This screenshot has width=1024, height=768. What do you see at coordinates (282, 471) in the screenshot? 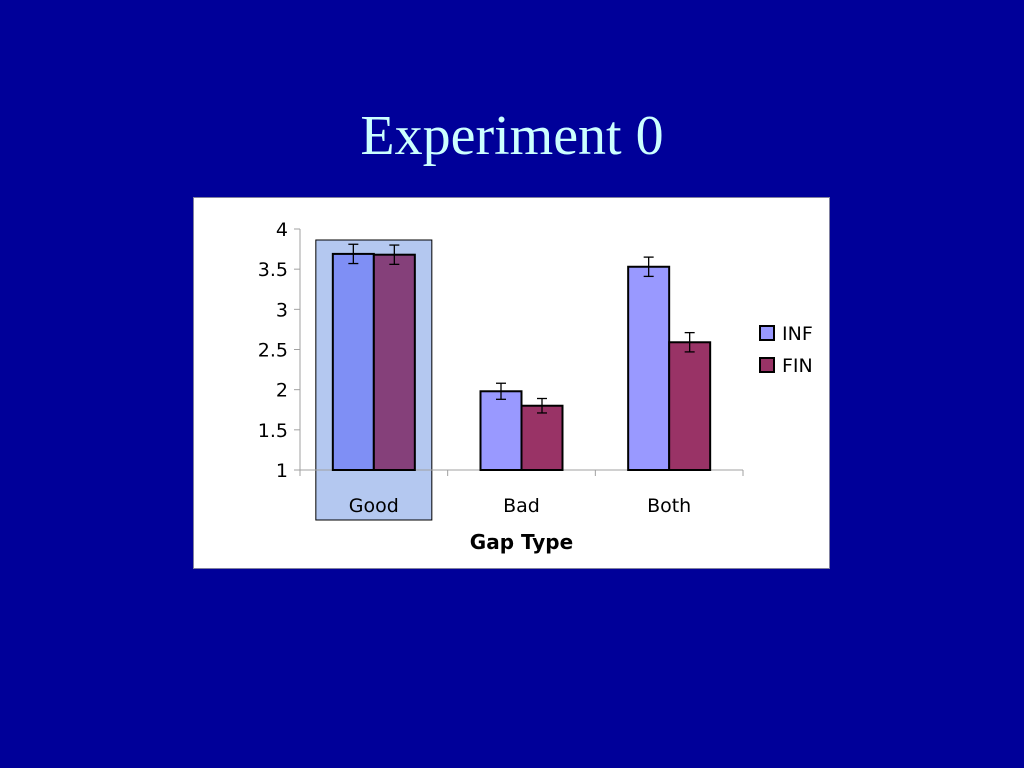
I see `y-tick-label: 1` at bounding box center [282, 471].